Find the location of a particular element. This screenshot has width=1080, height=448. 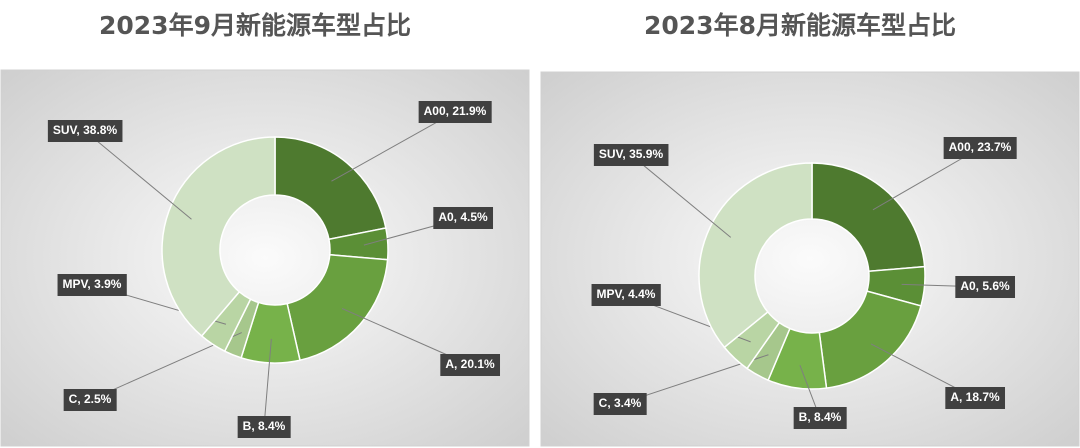

label-text: MPV, 3.9% is located at coordinates (92, 284).